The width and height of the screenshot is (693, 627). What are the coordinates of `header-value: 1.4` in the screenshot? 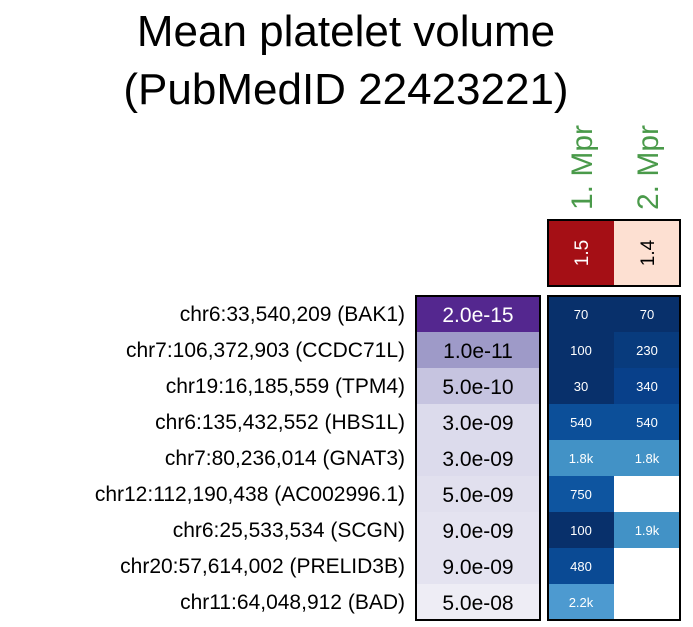 It's located at (648, 252).